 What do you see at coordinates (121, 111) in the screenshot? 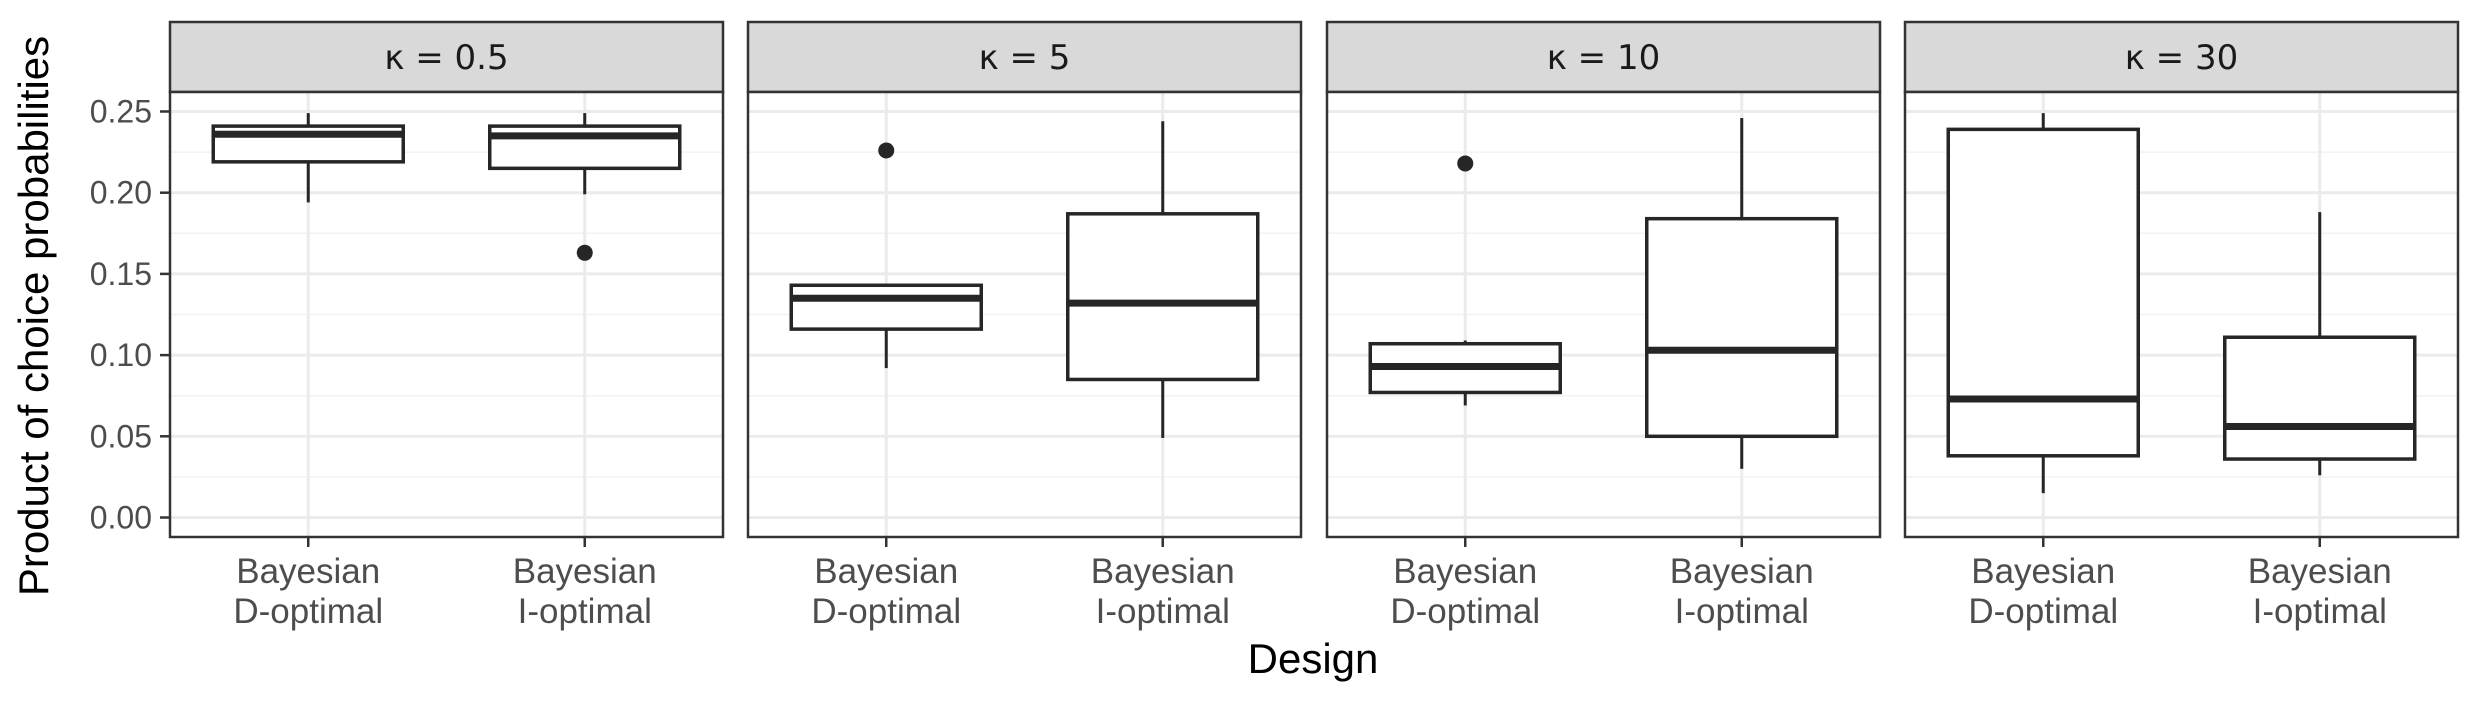
I see `y-tick-label: 0.25` at bounding box center [121, 111].